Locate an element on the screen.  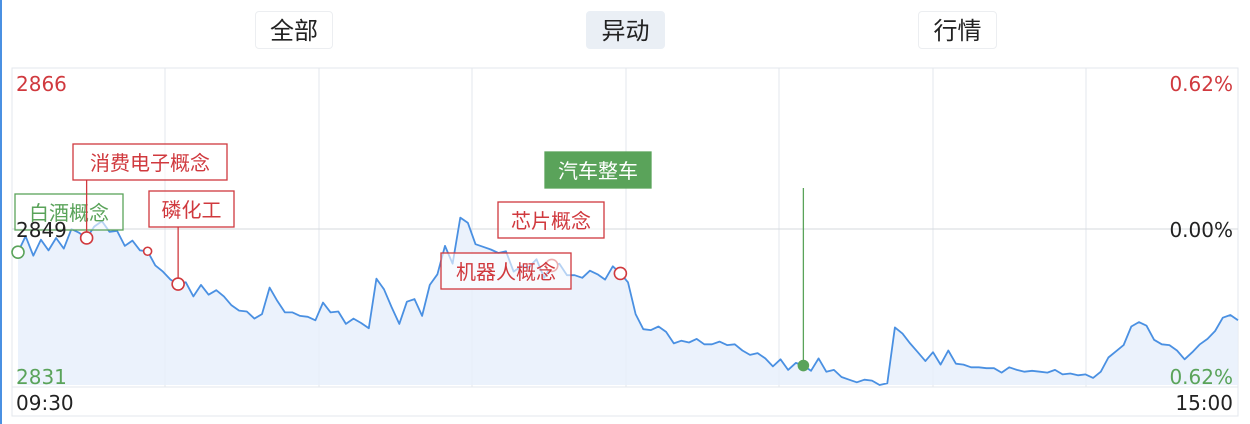
annotation-label: 汽车整车 is located at coordinates (598, 171).